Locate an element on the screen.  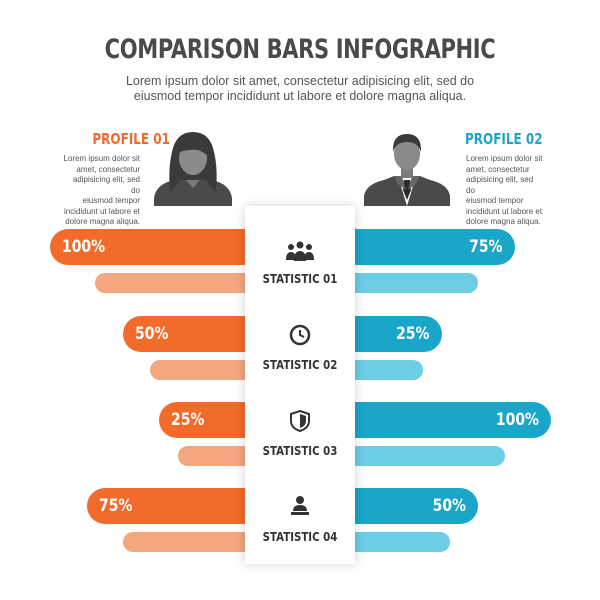
profile-01-text-line: adipisicing elit, sed do is located at coordinates (106, 185).